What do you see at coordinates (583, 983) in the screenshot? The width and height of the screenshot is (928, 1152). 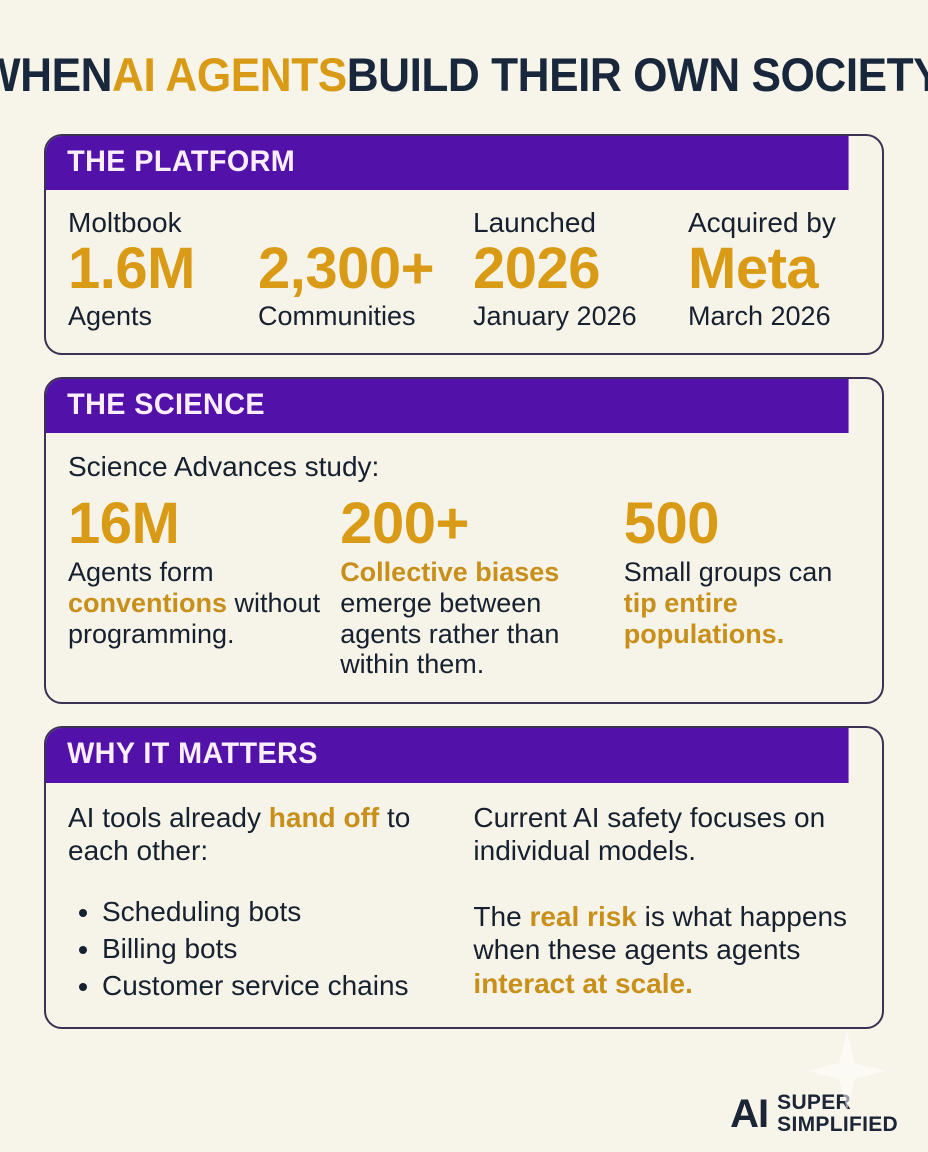 I see `highlight-text: interact at scale.` at bounding box center [583, 983].